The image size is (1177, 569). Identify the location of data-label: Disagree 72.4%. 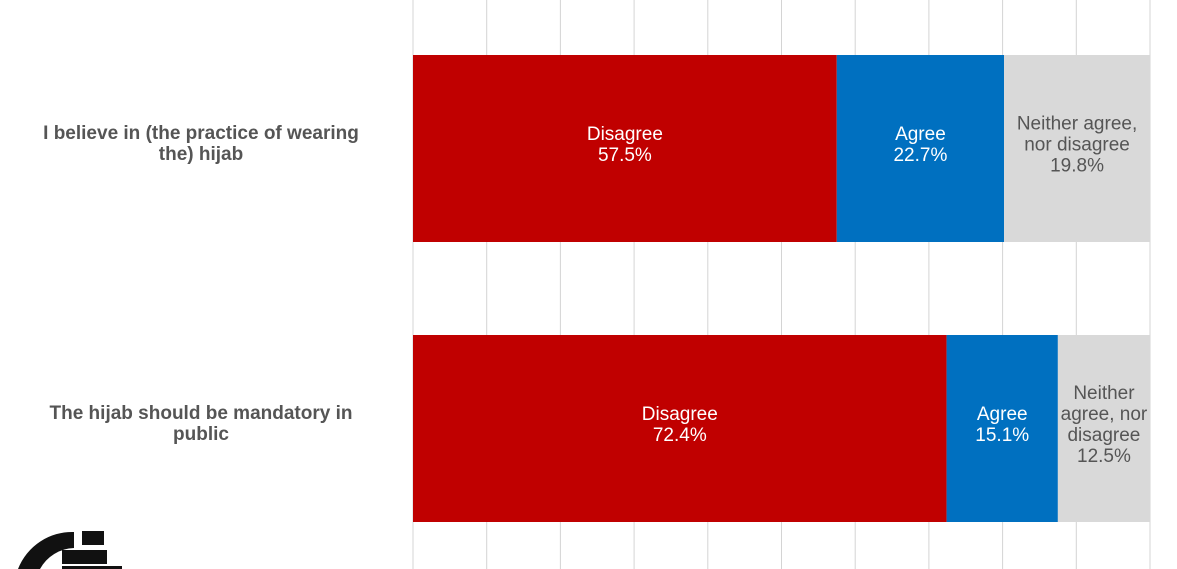
(680, 425).